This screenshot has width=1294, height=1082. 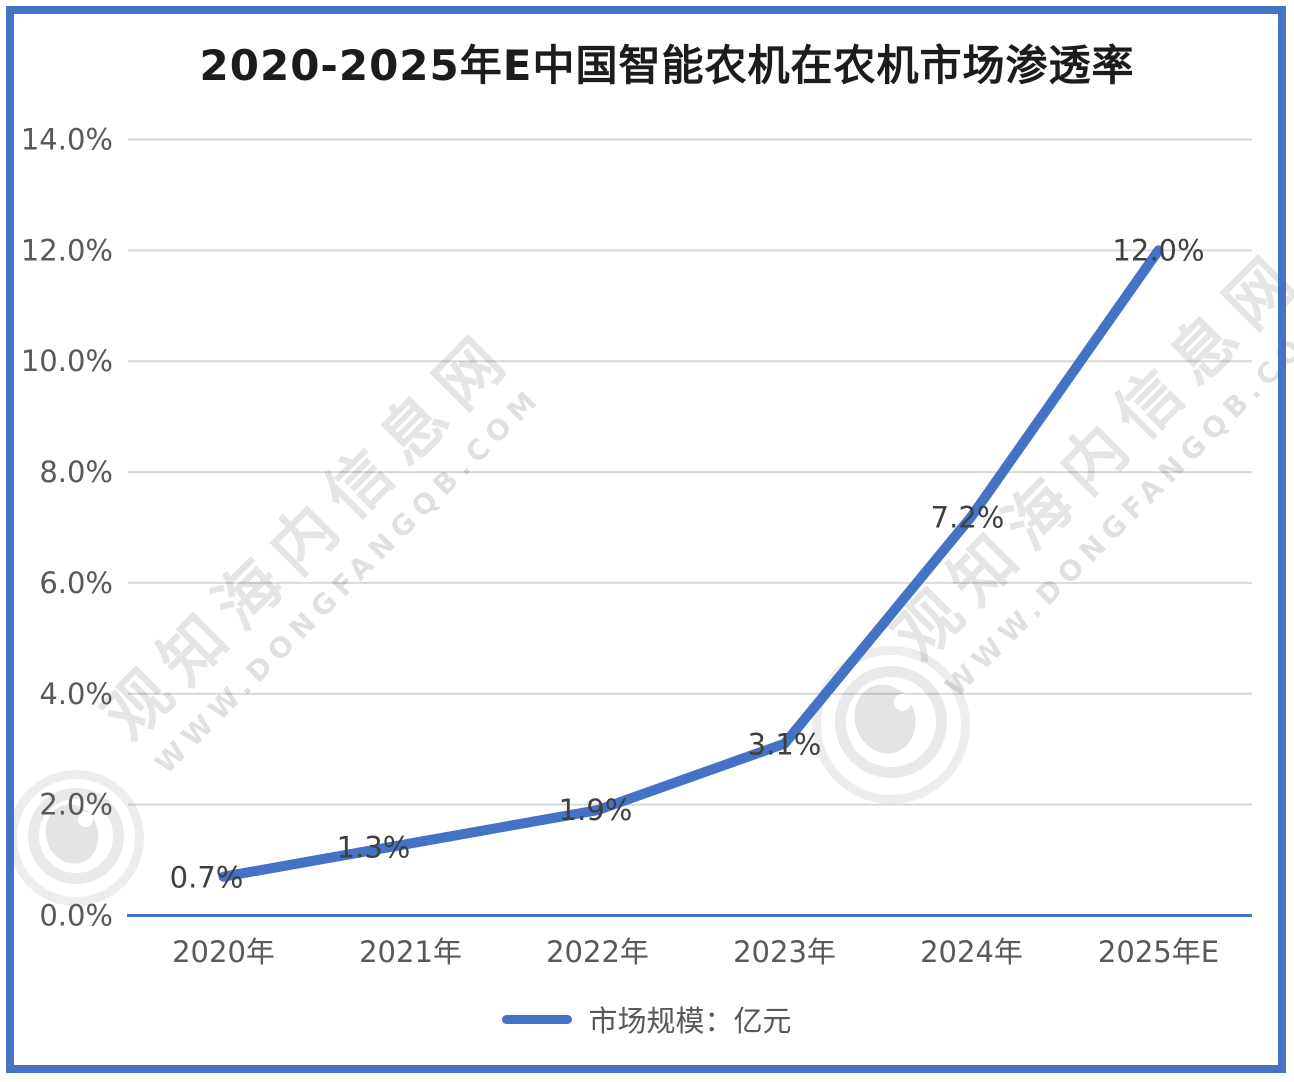 I want to click on y-tick-label: 2.0%, so click(x=76, y=805).